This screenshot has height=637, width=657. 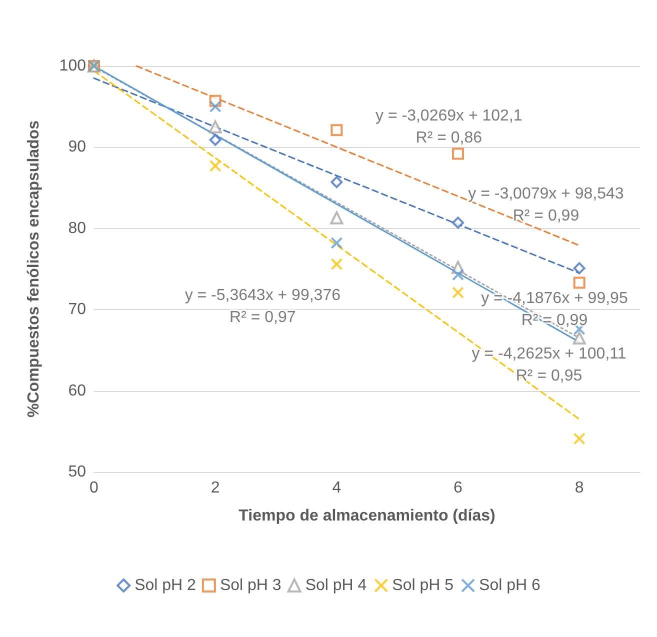 What do you see at coordinates (215, 488) in the screenshot?
I see `x-tick-label: 2` at bounding box center [215, 488].